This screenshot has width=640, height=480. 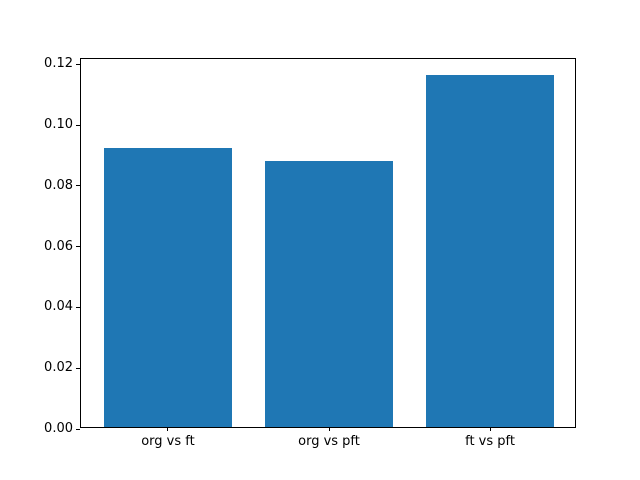 What do you see at coordinates (58, 368) in the screenshot?
I see `y-tick-label: 0.02` at bounding box center [58, 368].